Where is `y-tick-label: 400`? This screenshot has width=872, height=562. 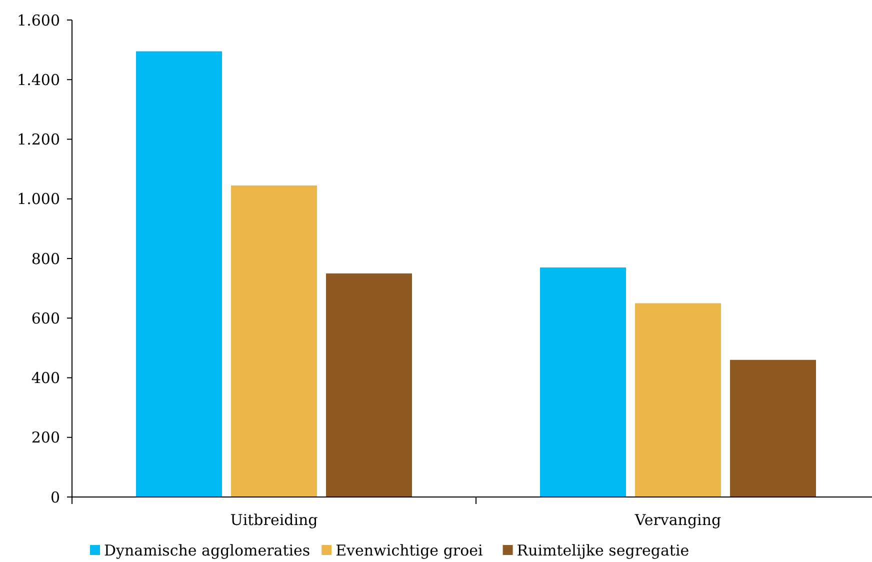
y-tick-label: 400 is located at coordinates (45, 378).